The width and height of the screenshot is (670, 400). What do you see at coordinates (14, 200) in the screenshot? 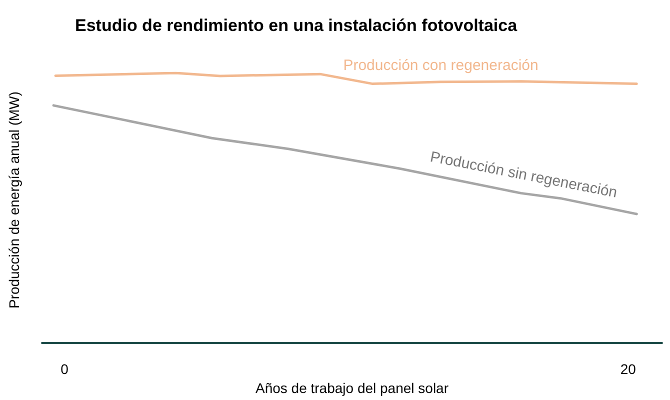
I see `y-axis-title: Producción de energía anual (MW)` at bounding box center [14, 200].